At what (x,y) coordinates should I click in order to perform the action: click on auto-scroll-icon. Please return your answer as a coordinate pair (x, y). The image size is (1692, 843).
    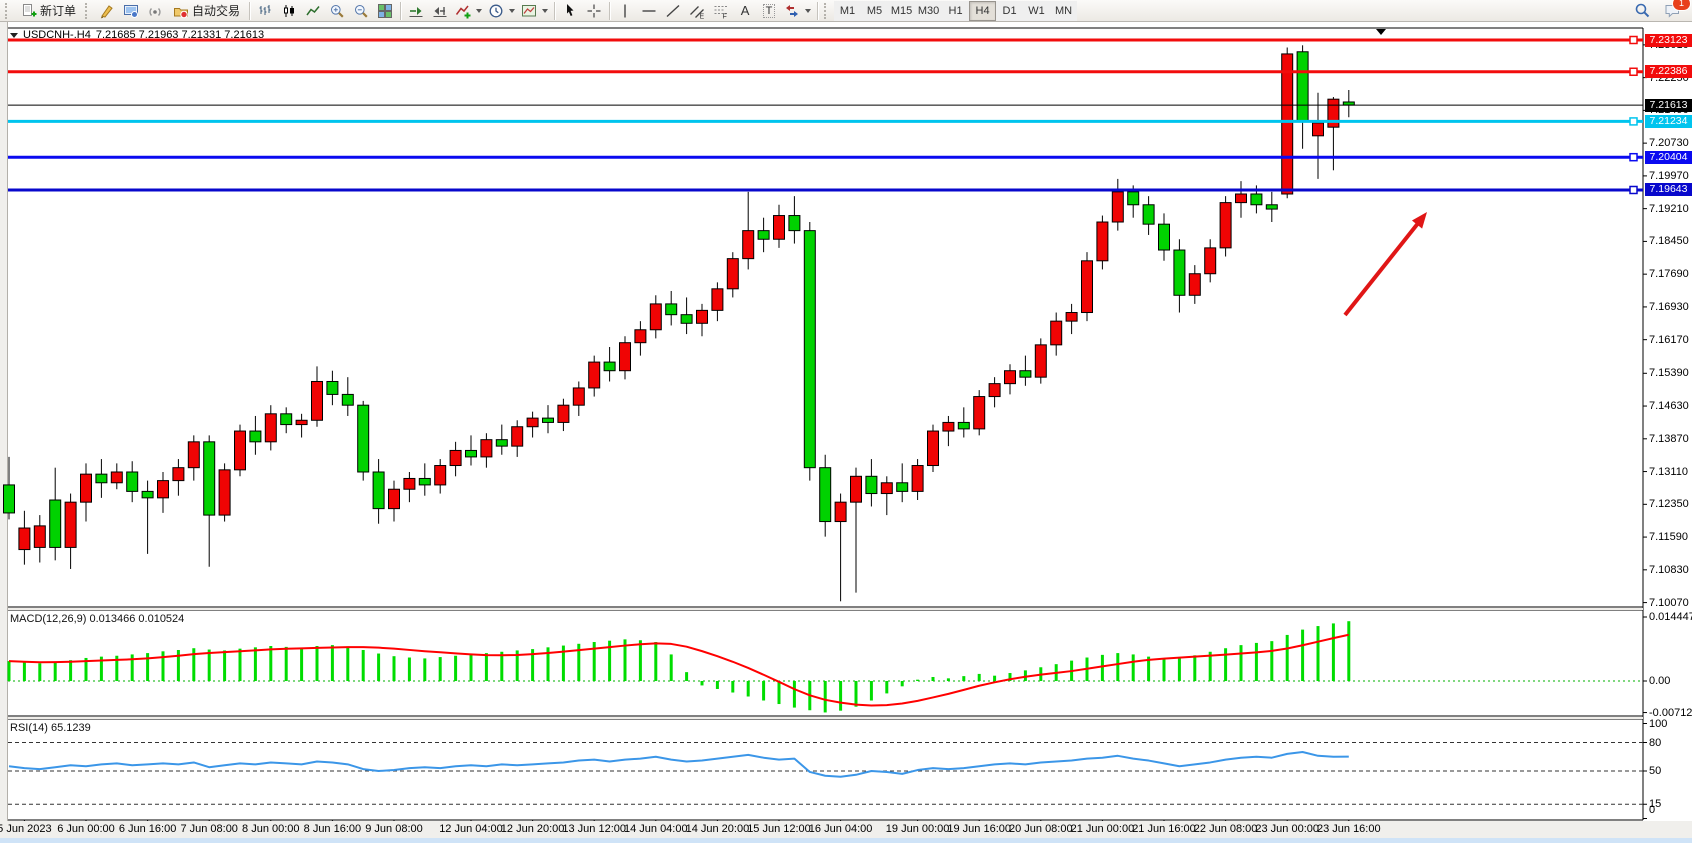
    Looking at the image, I should click on (416, 11).